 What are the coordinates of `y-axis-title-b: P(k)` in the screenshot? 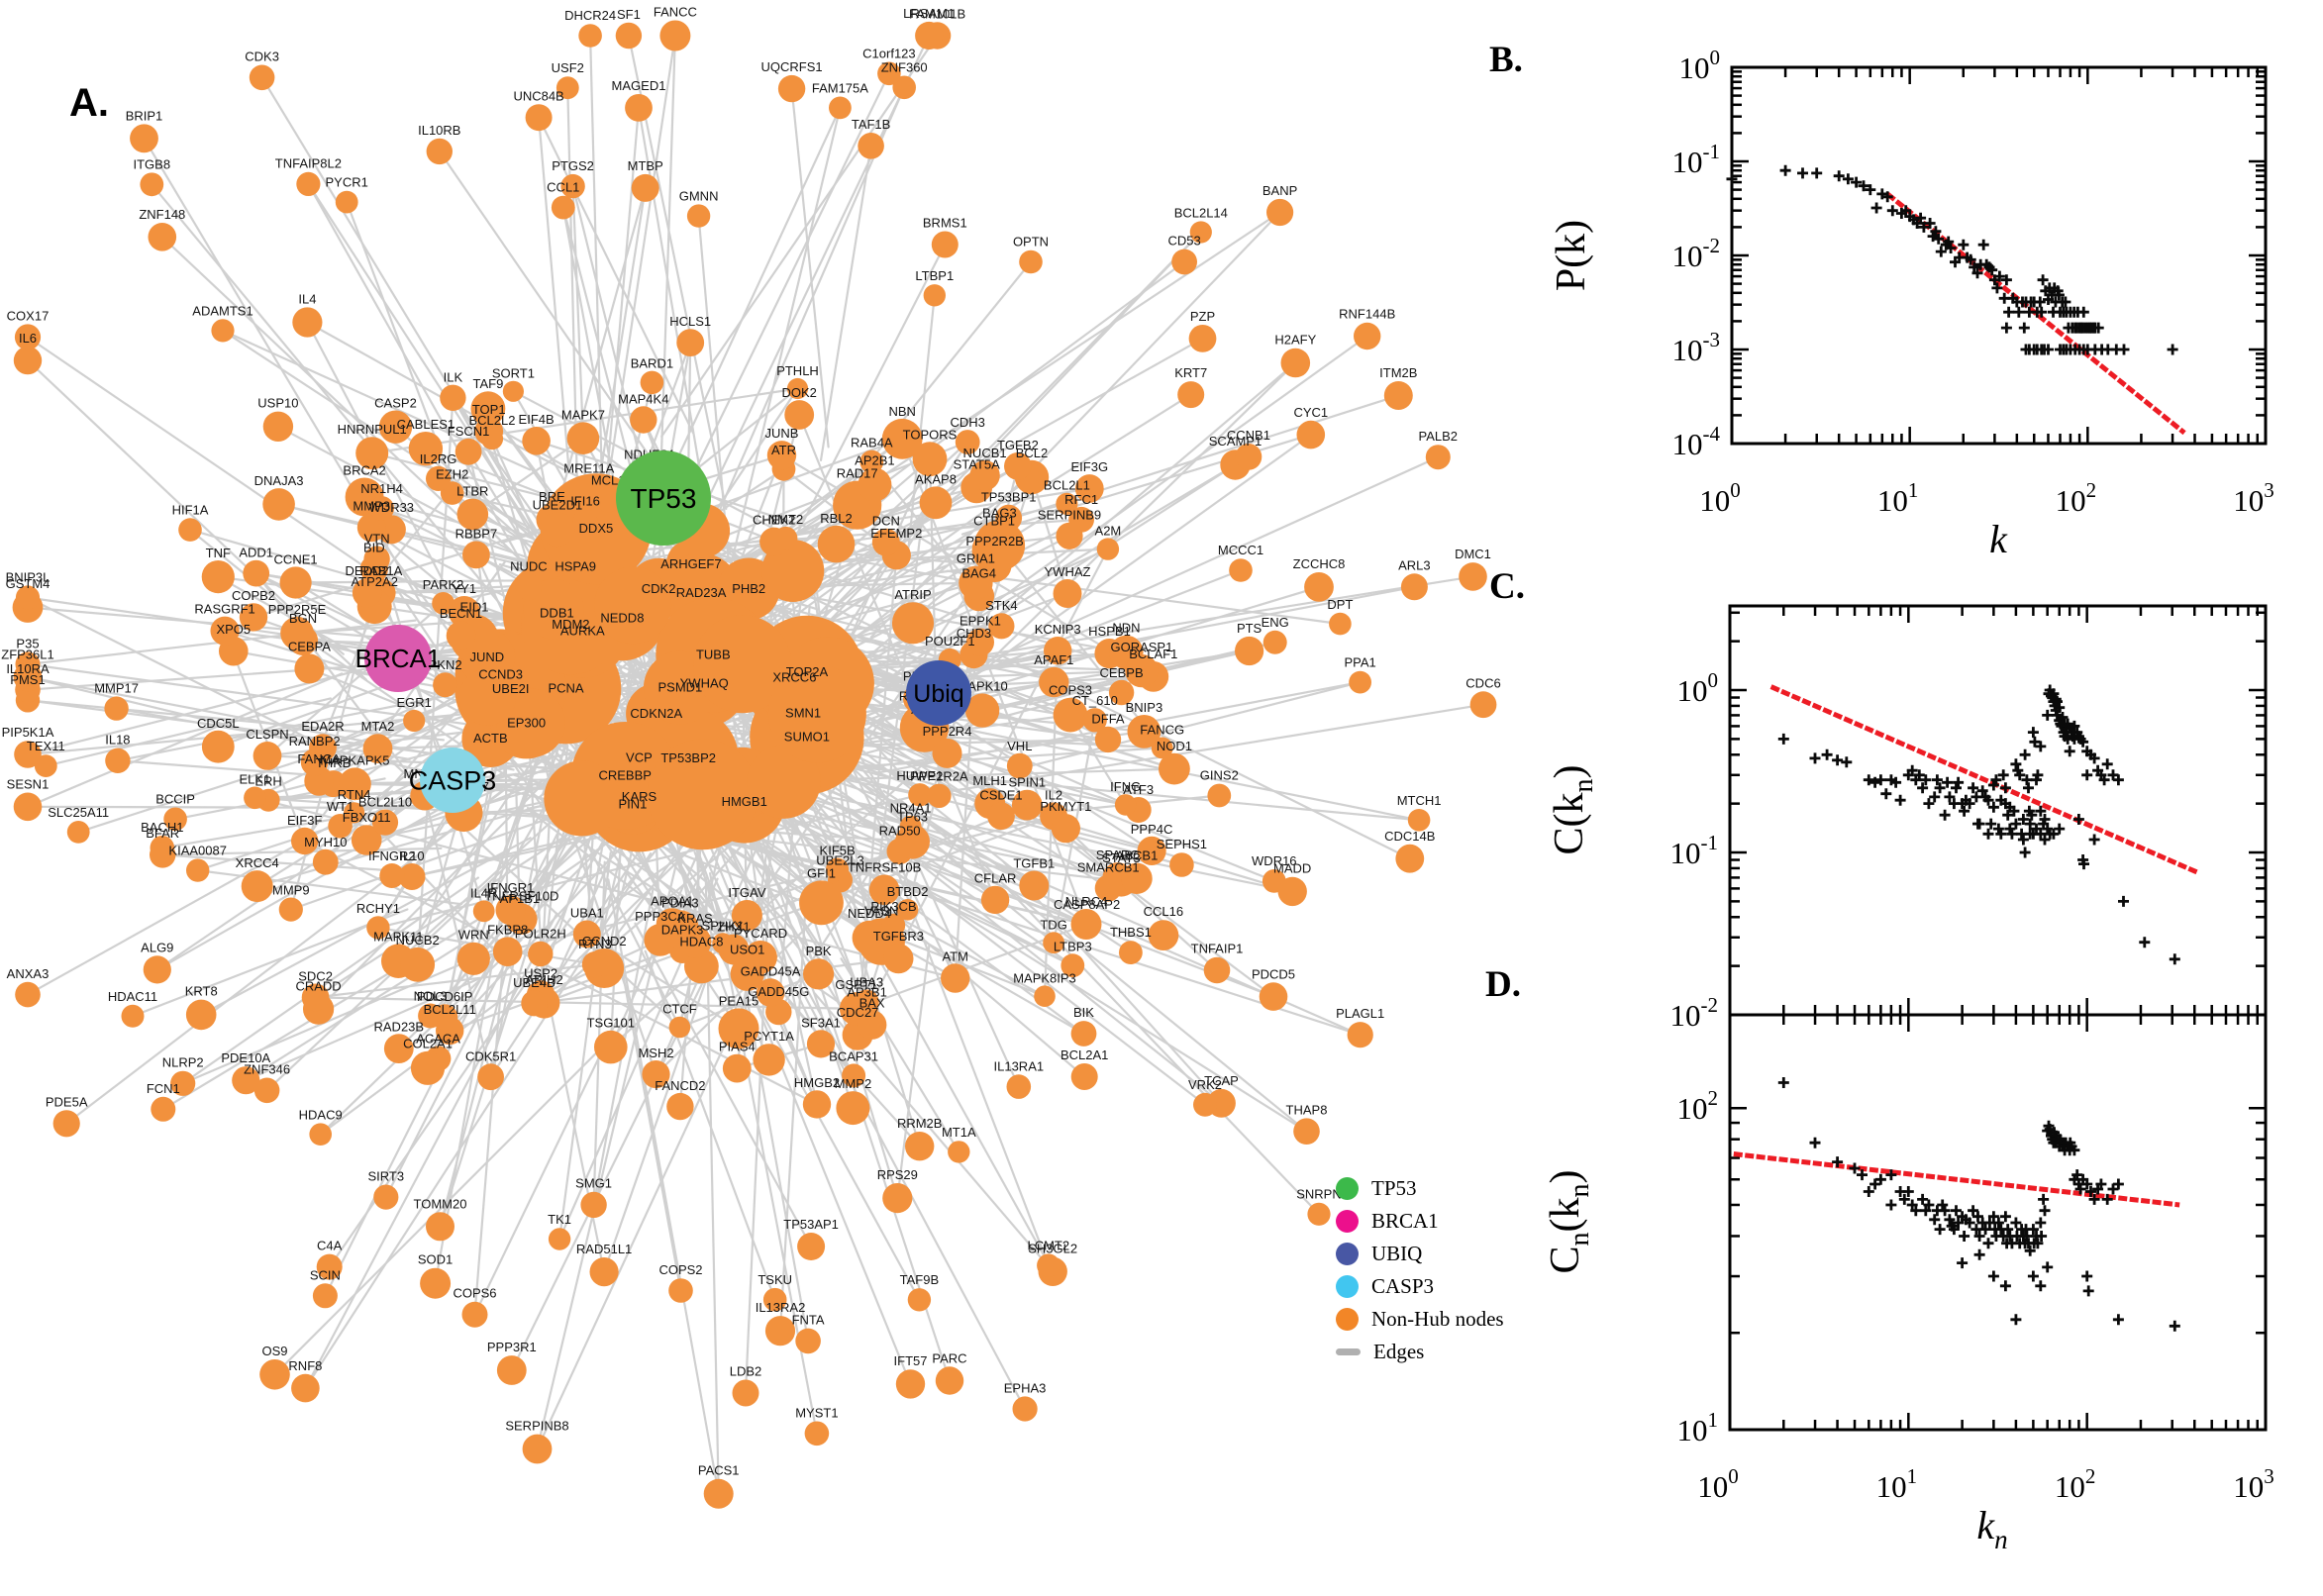 It's located at (1572, 256).